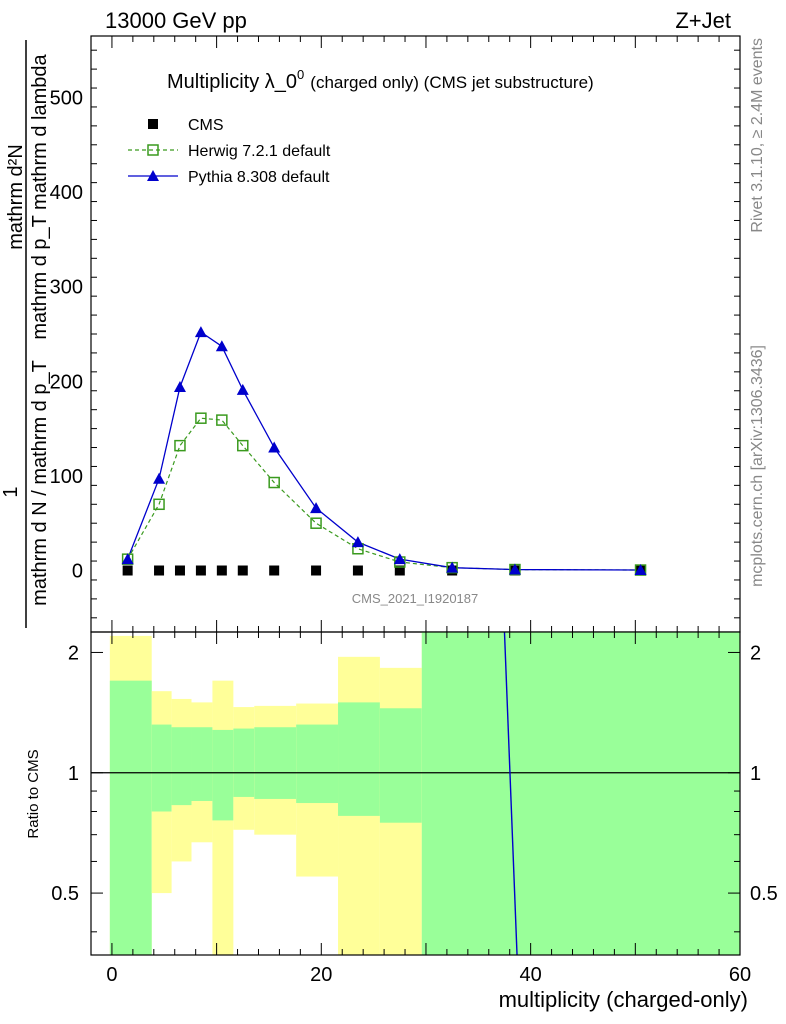  I want to click on y-tick-label: 300, so click(66, 288).